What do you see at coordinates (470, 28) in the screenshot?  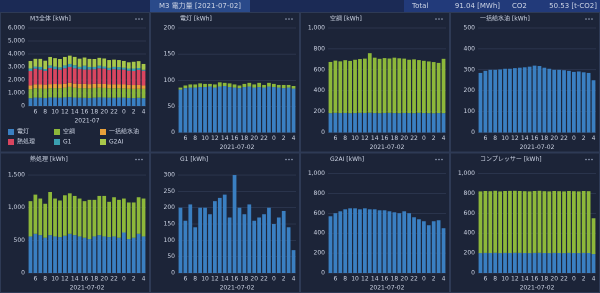 I see `y-tick-label: 500` at bounding box center [470, 28].